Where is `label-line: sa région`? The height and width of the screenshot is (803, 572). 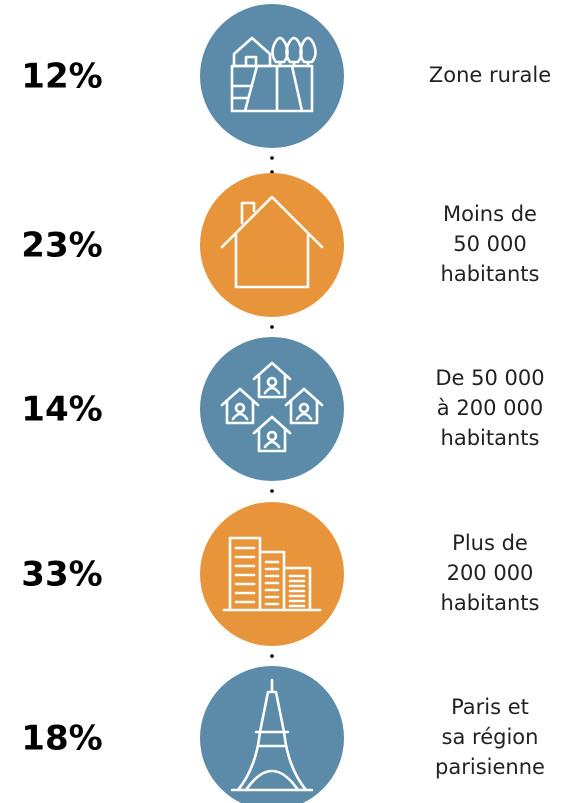 label-line: sa région is located at coordinates (490, 737).